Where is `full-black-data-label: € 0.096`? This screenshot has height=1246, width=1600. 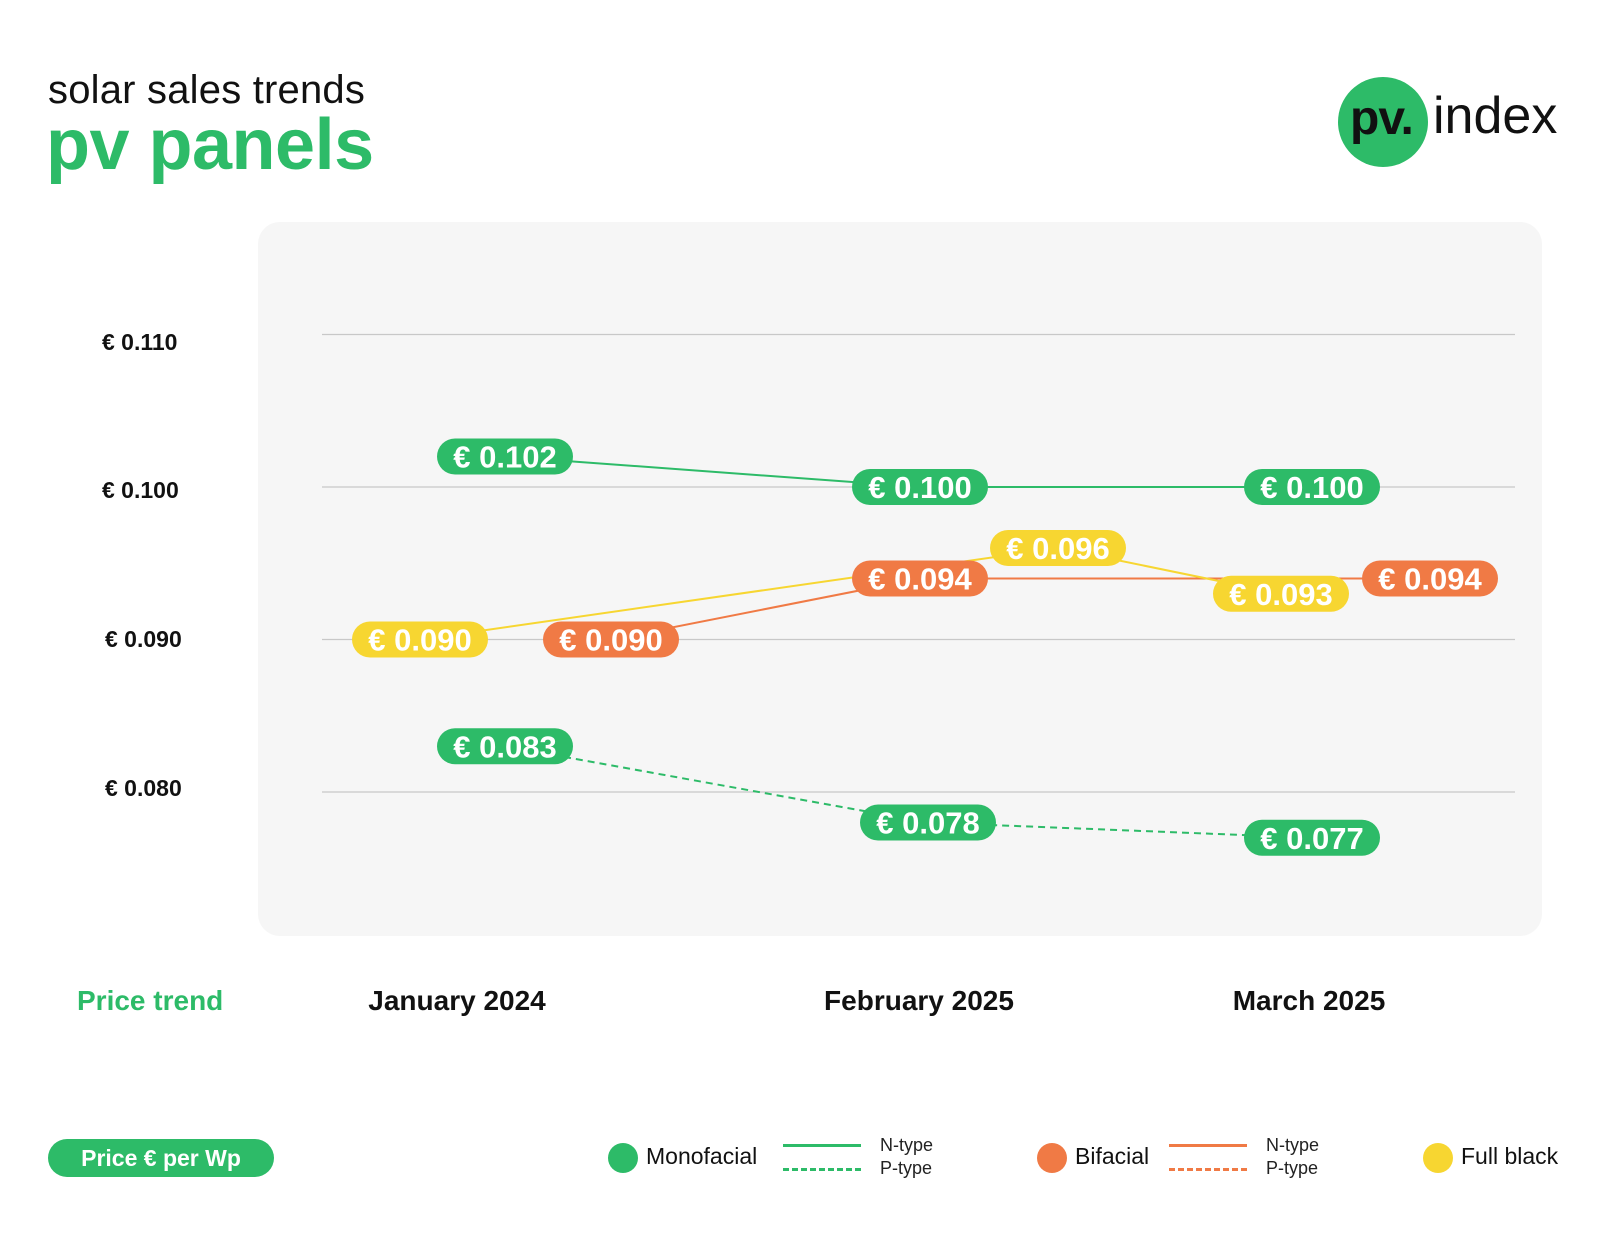 full-black-data-label: € 0.096 is located at coordinates (1058, 548).